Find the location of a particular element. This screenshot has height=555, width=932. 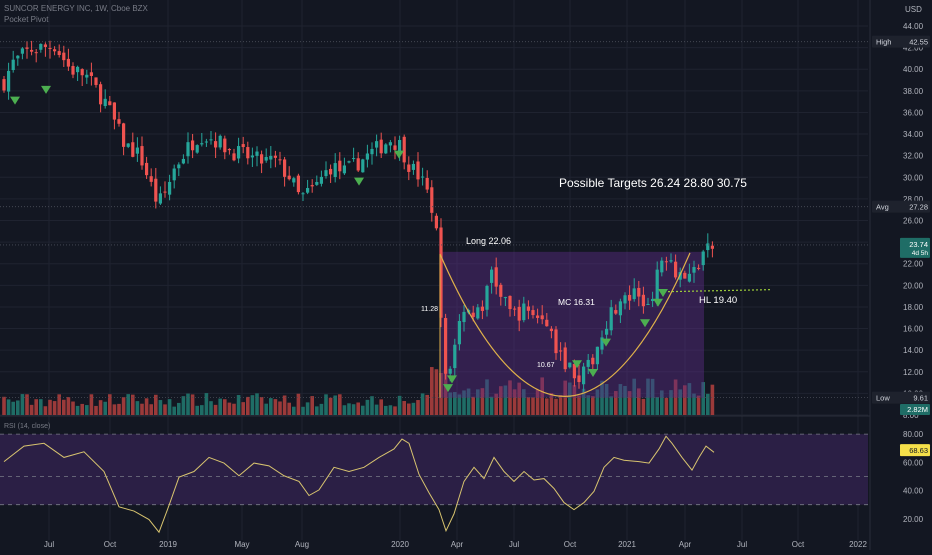

price-tick: 30.00 is located at coordinates (913, 177).